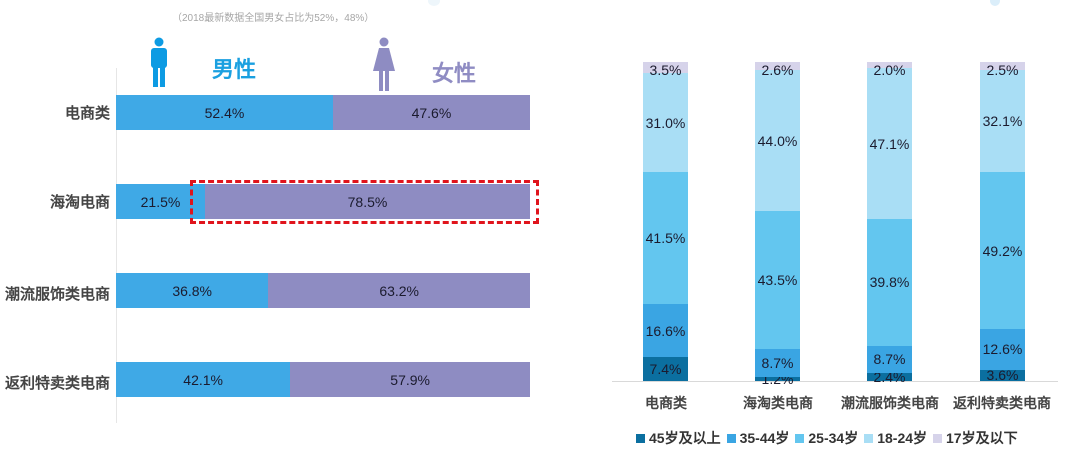 The image size is (1080, 450). Describe the element at coordinates (889, 282) in the screenshot. I see `age-segment-25-34: 39.8%` at that location.